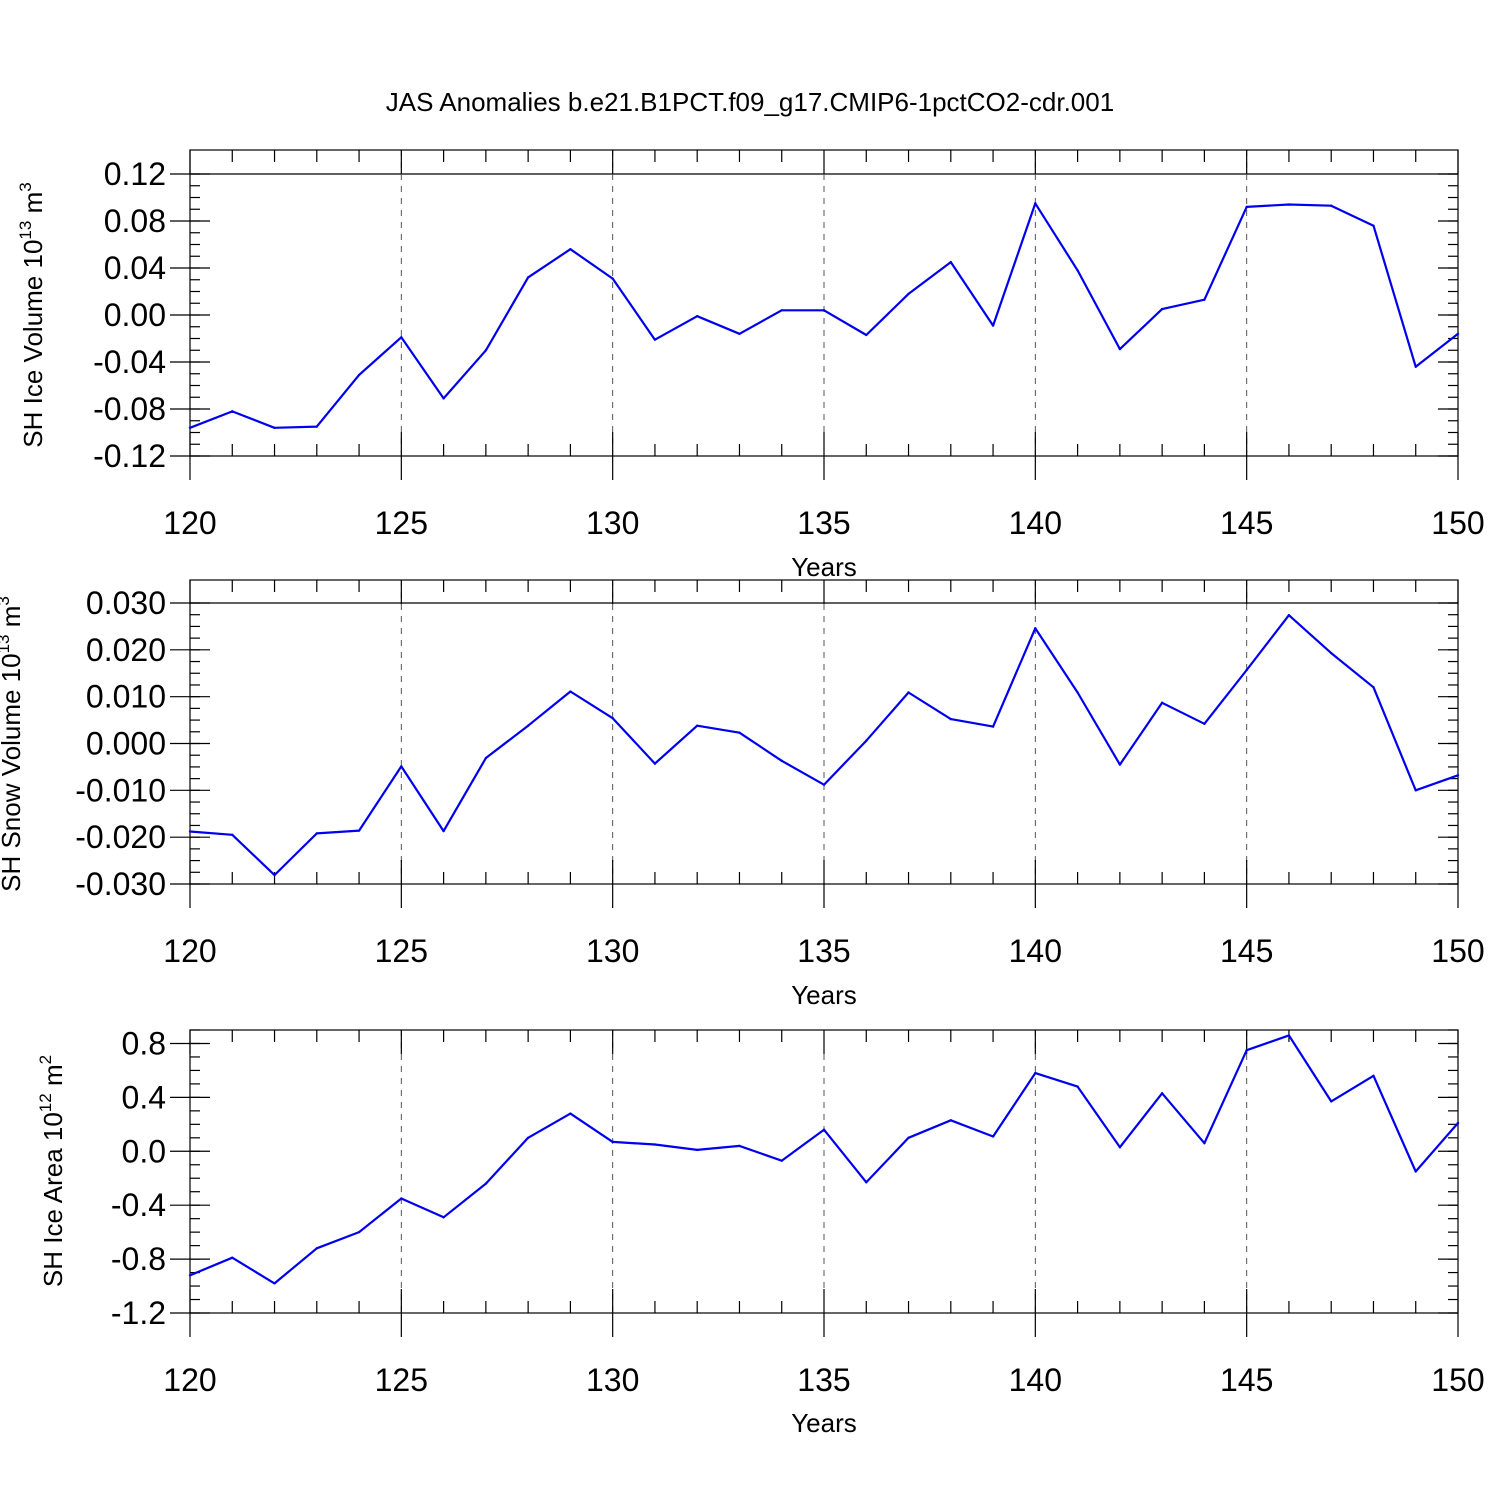 Image resolution: width=1500 pixels, height=1500 pixels. I want to click on ice-volume-xtick-label: 145, so click(1246, 523).